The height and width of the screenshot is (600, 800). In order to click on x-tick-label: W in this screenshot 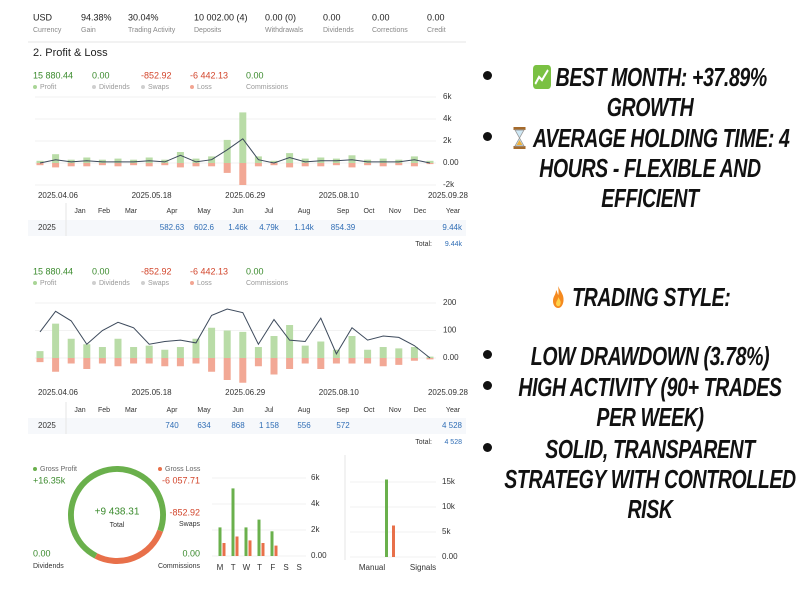, I will do `click(247, 567)`.